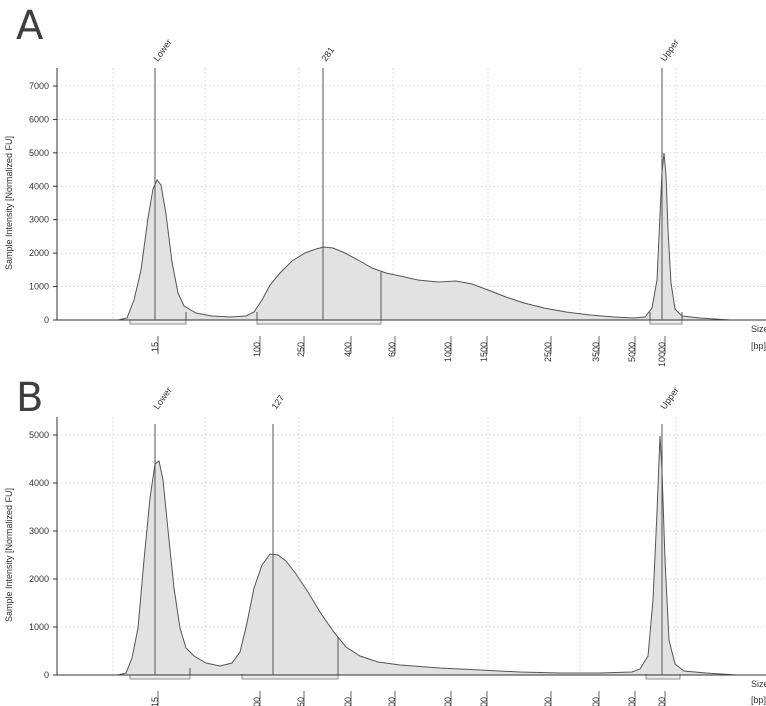  Describe the element at coordinates (277, 402) in the screenshot. I see `peak-label: 127` at that location.